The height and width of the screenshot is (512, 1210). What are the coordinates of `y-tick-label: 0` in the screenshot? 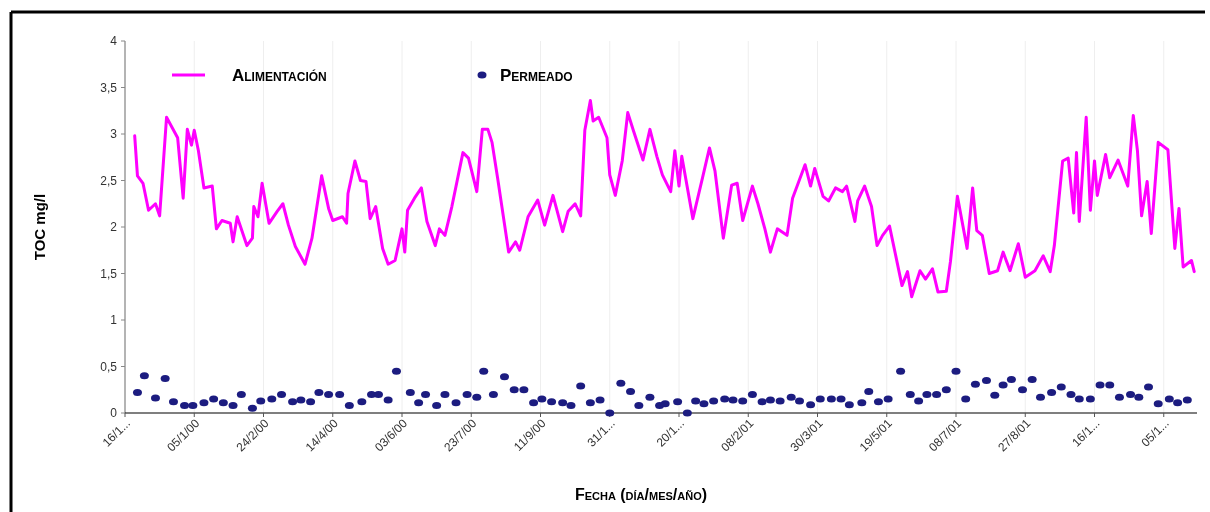 It's located at (114, 413).